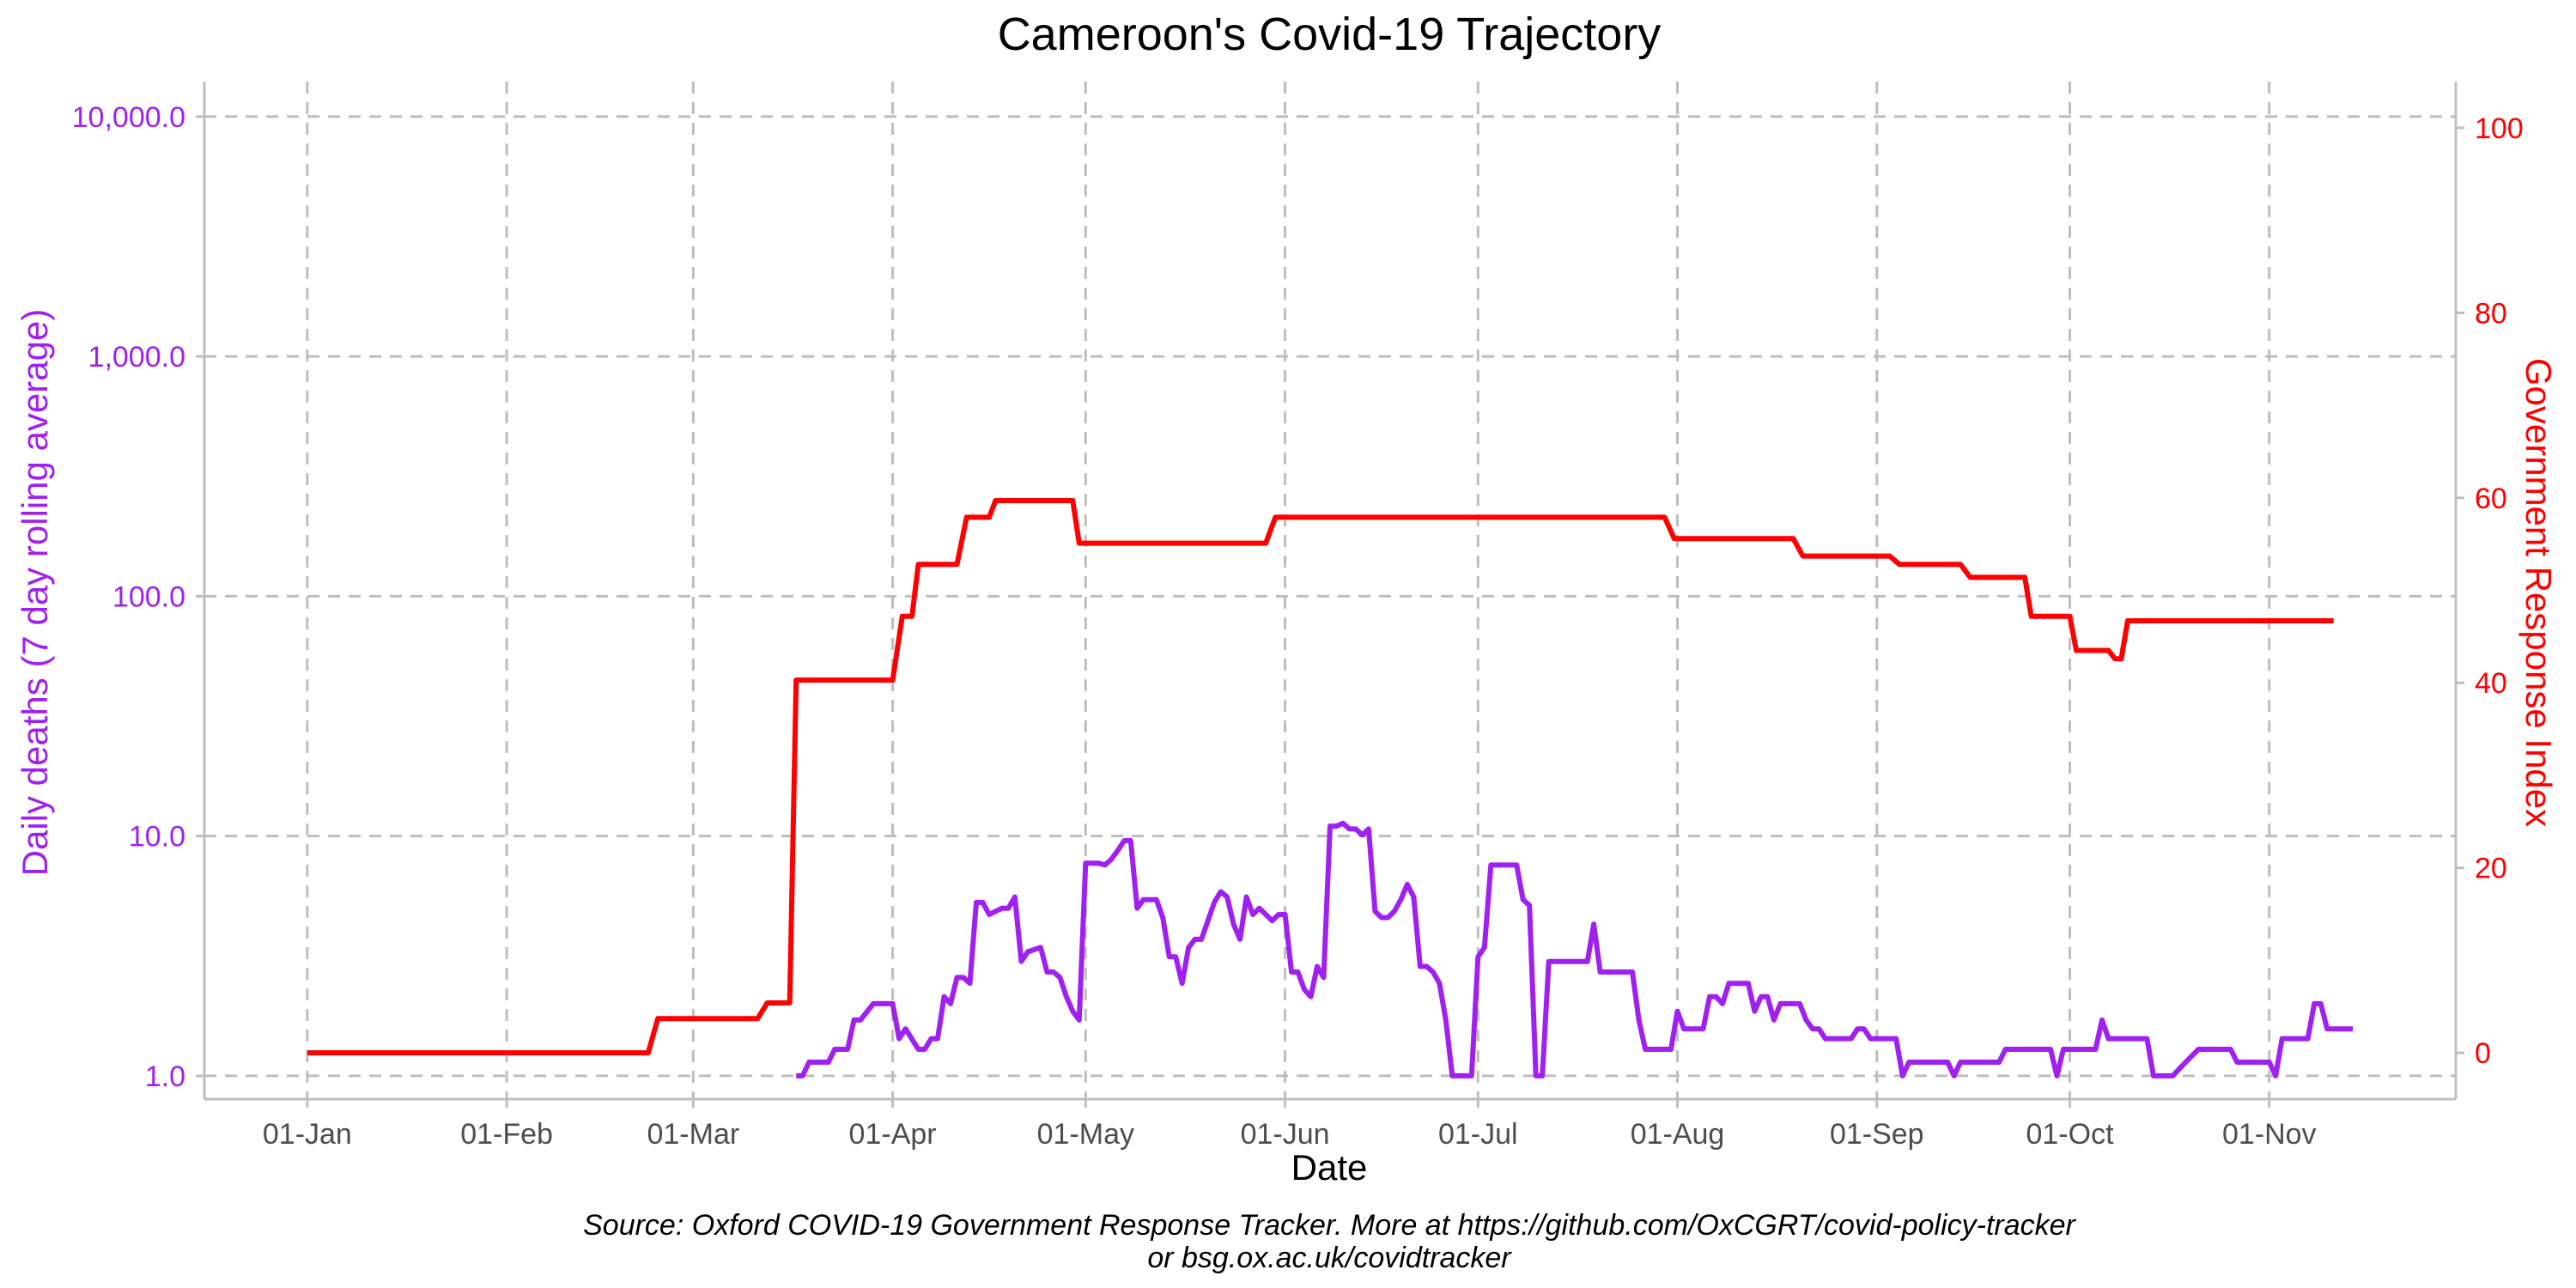 This screenshot has width=2576, height=1288. What do you see at coordinates (2070, 1134) in the screenshot?
I see `x-tick-label: 01-Oct` at bounding box center [2070, 1134].